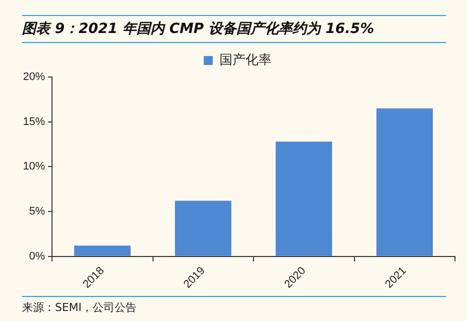 The image size is (467, 321). Describe the element at coordinates (34, 77) in the screenshot. I see `y-tick-label: 20%` at that location.